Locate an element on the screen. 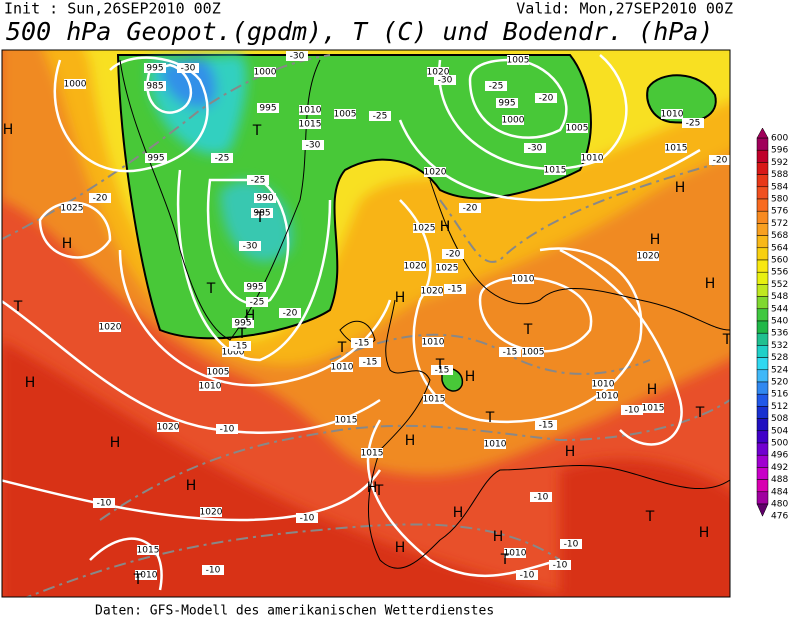 Image resolution: width=790 pixels, height=620 pixels. isobar-label: 1005 is located at coordinates (518, 61).